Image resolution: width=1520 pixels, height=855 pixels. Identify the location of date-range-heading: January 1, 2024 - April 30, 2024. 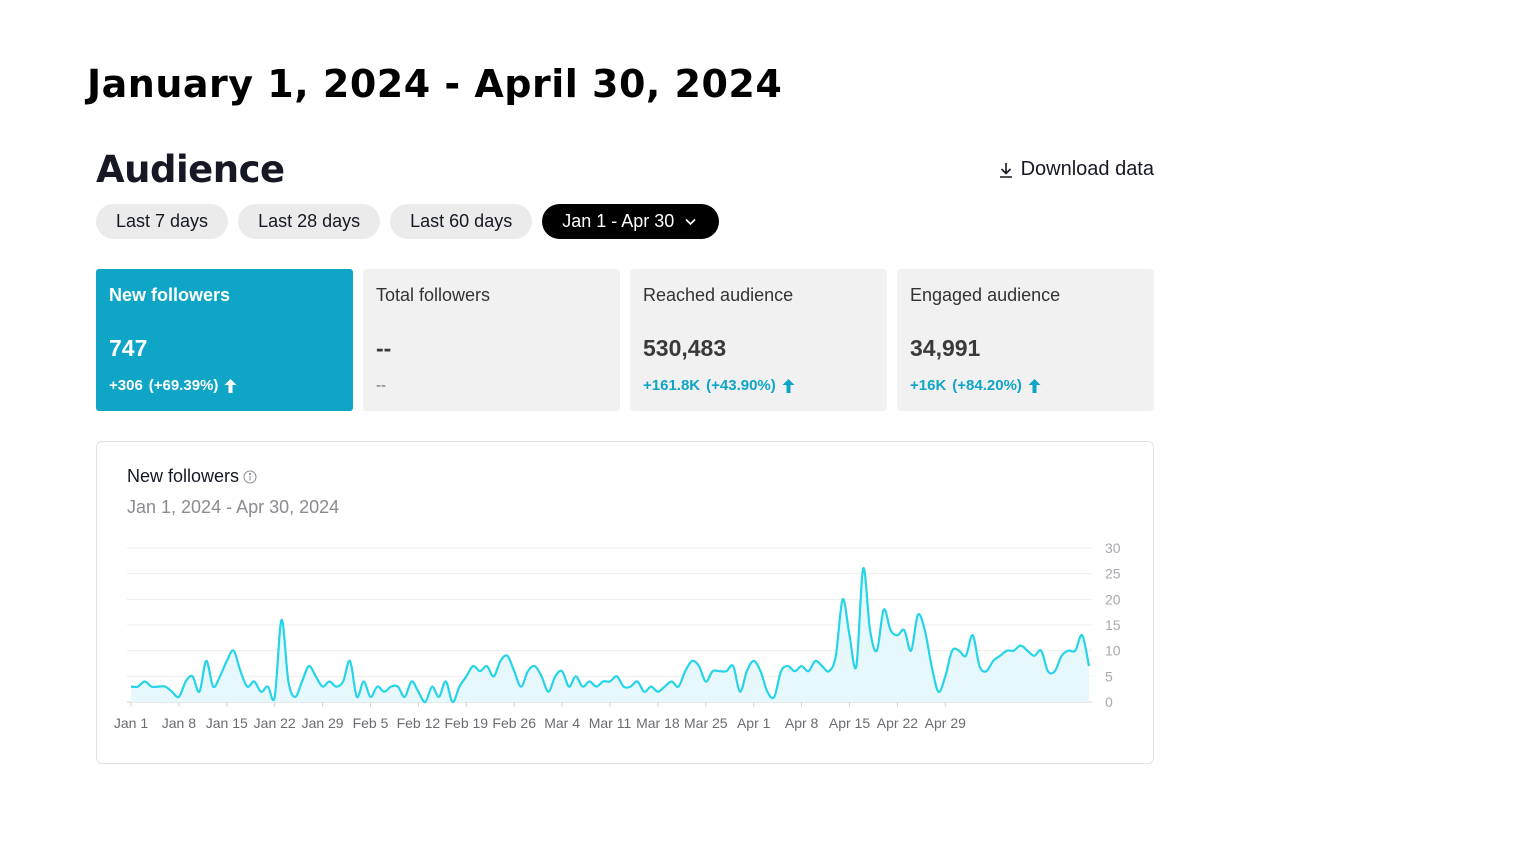
(435, 84).